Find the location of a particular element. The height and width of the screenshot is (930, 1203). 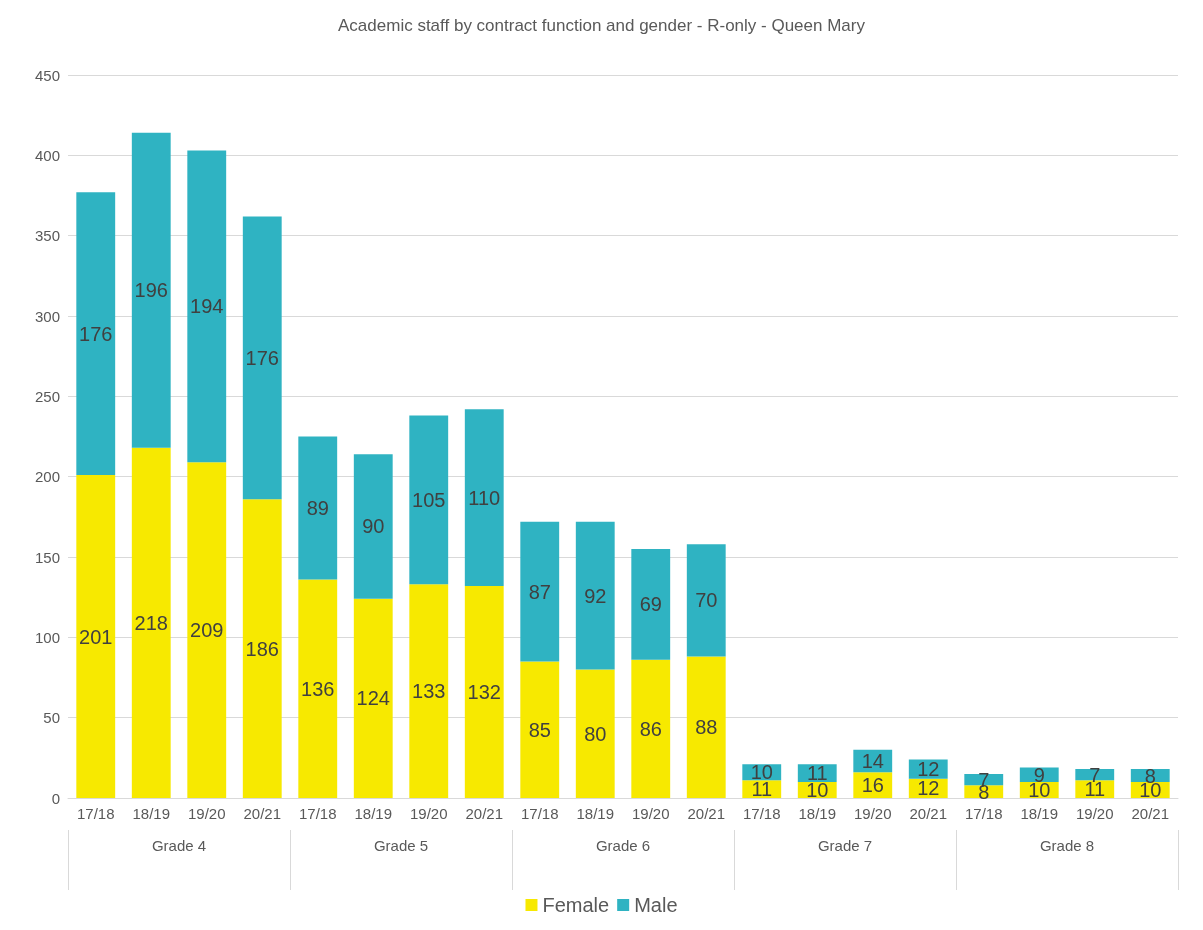

y-tick-label: 150 is located at coordinates (47, 557).